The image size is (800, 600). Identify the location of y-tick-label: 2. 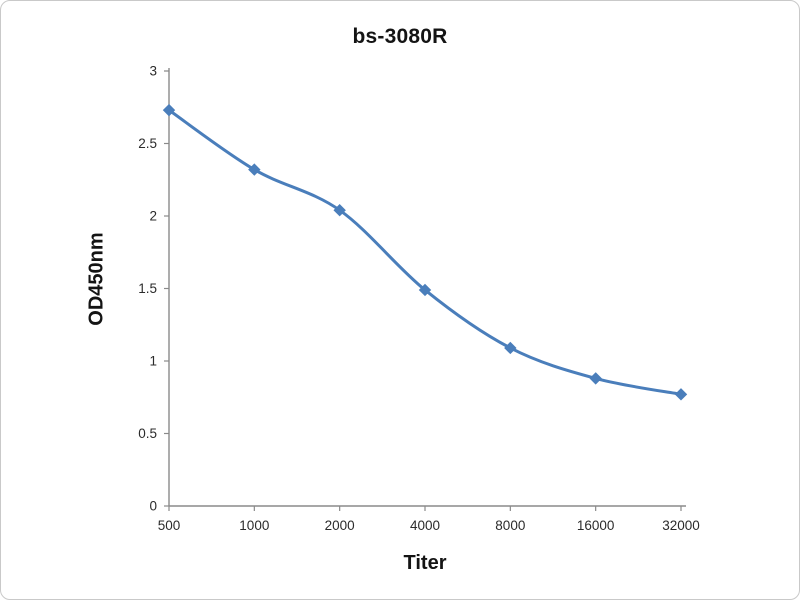
(153, 216).